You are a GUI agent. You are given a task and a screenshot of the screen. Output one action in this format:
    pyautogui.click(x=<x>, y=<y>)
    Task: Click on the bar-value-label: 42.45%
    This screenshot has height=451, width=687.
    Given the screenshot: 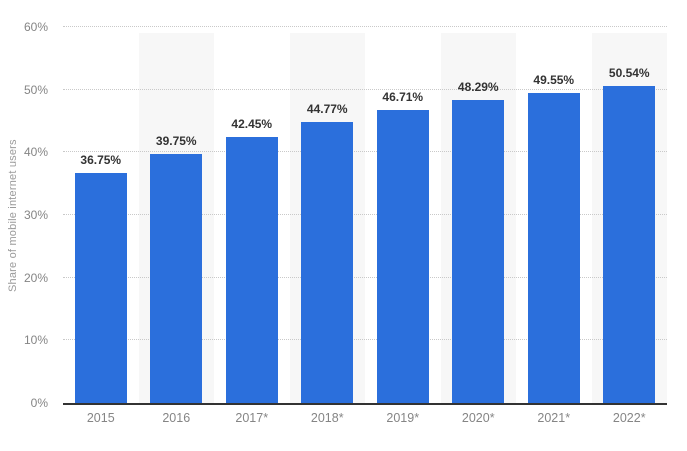 What is the action you would take?
    pyautogui.click(x=252, y=123)
    